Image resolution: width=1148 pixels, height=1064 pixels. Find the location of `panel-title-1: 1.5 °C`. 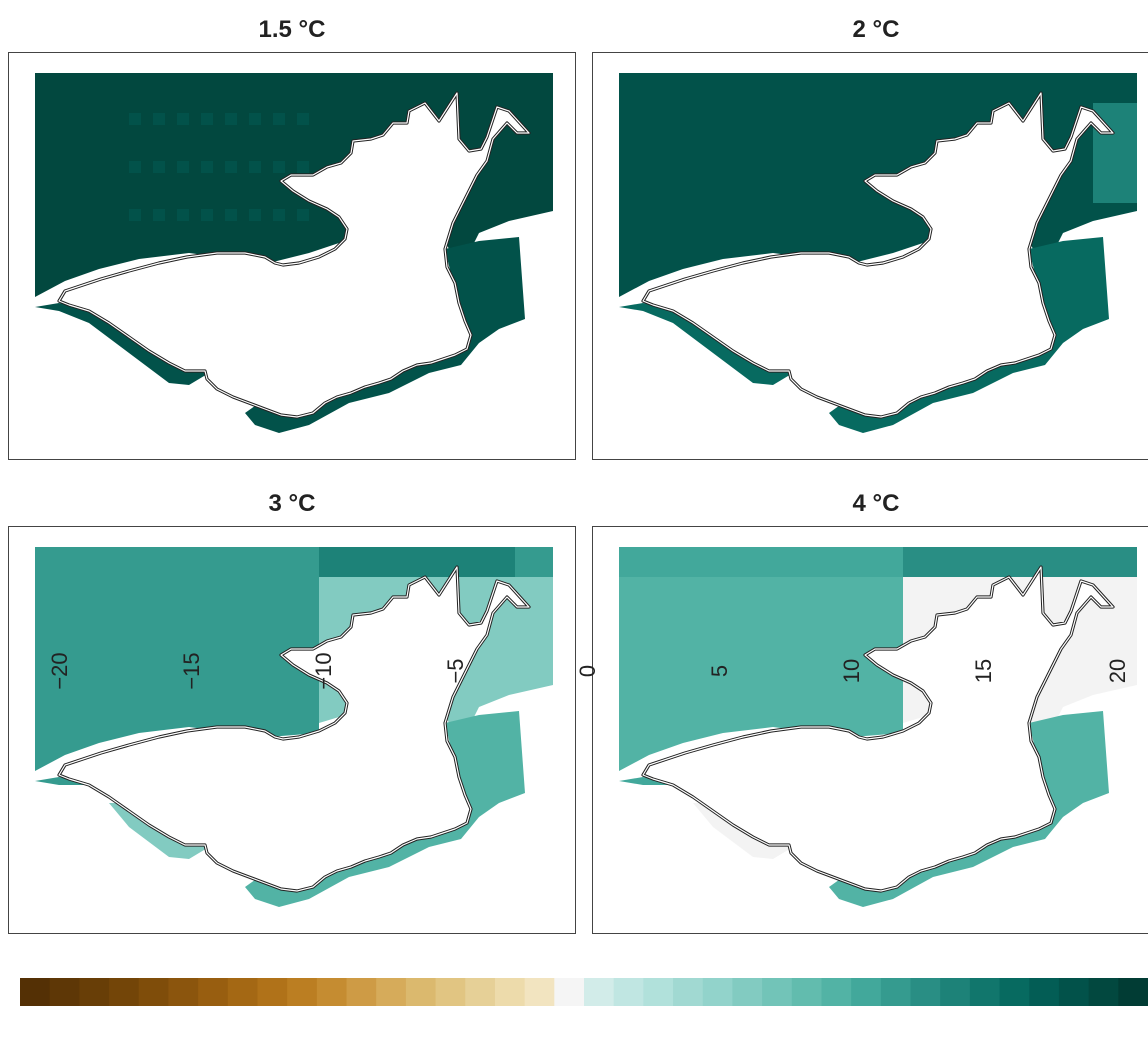

panel-title-1: 1.5 °C is located at coordinates (292, 29).